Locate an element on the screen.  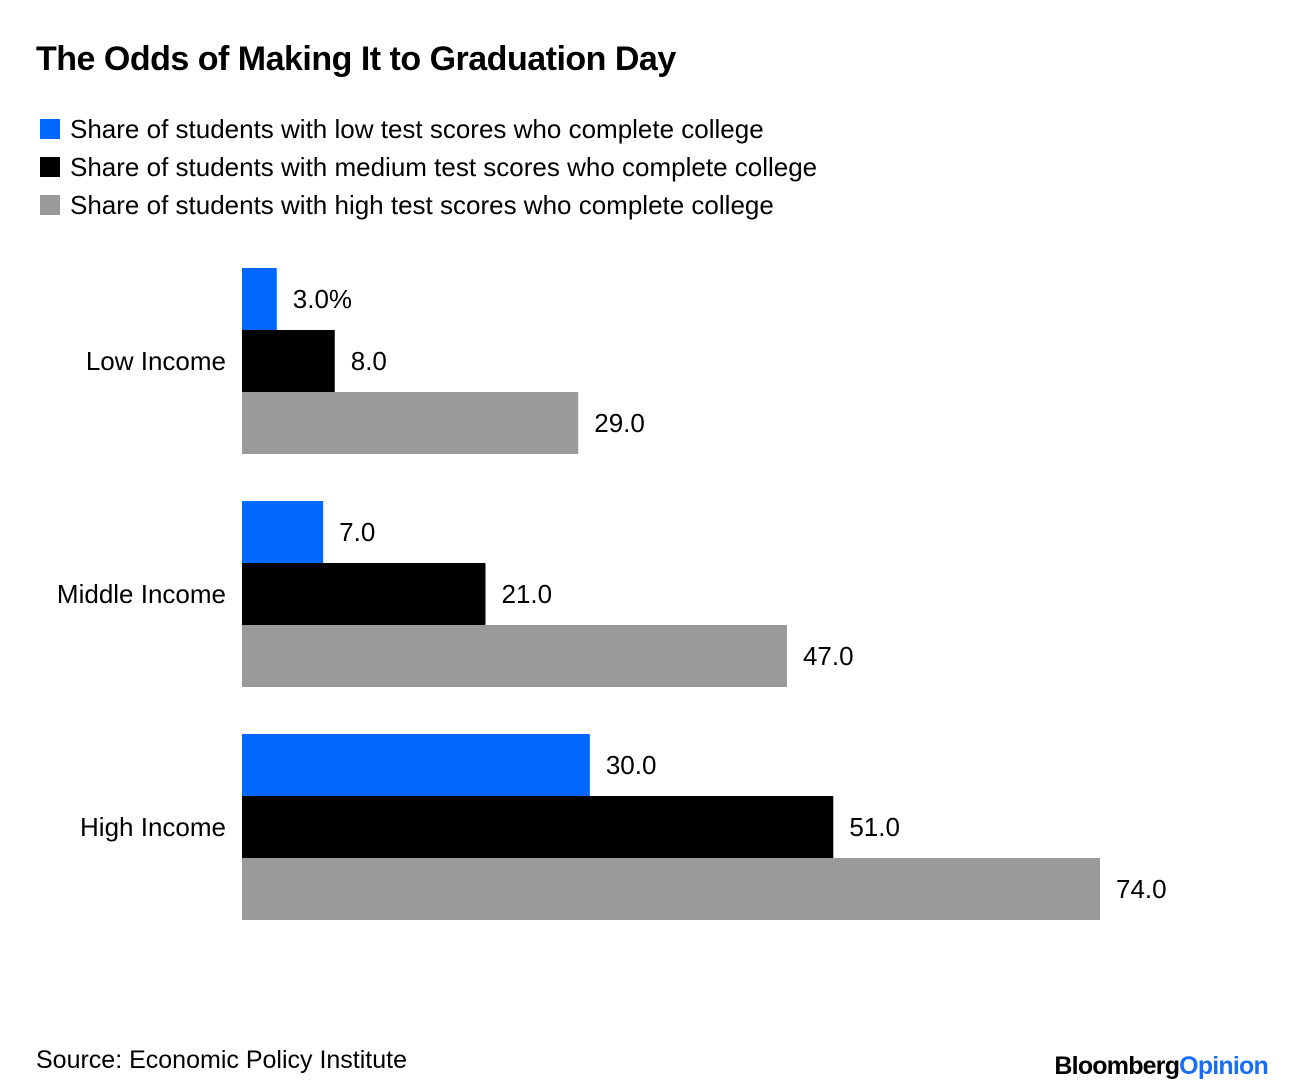
data-label-middle-income-high: 47.0 is located at coordinates (828, 656).